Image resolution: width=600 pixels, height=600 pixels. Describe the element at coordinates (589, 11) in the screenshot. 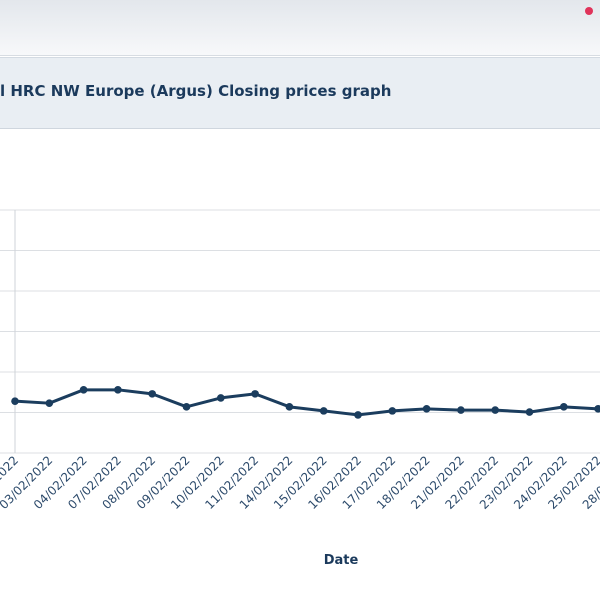

I see `notification-dot` at that location.